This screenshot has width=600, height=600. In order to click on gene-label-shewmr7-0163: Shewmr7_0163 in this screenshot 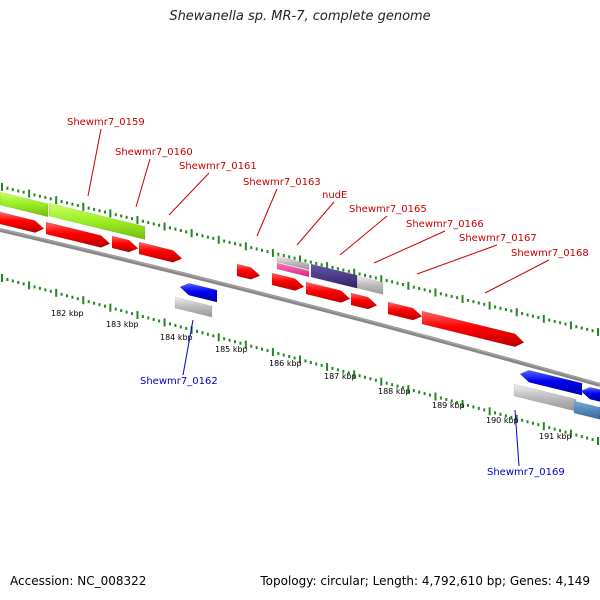, I will do `click(282, 182)`.